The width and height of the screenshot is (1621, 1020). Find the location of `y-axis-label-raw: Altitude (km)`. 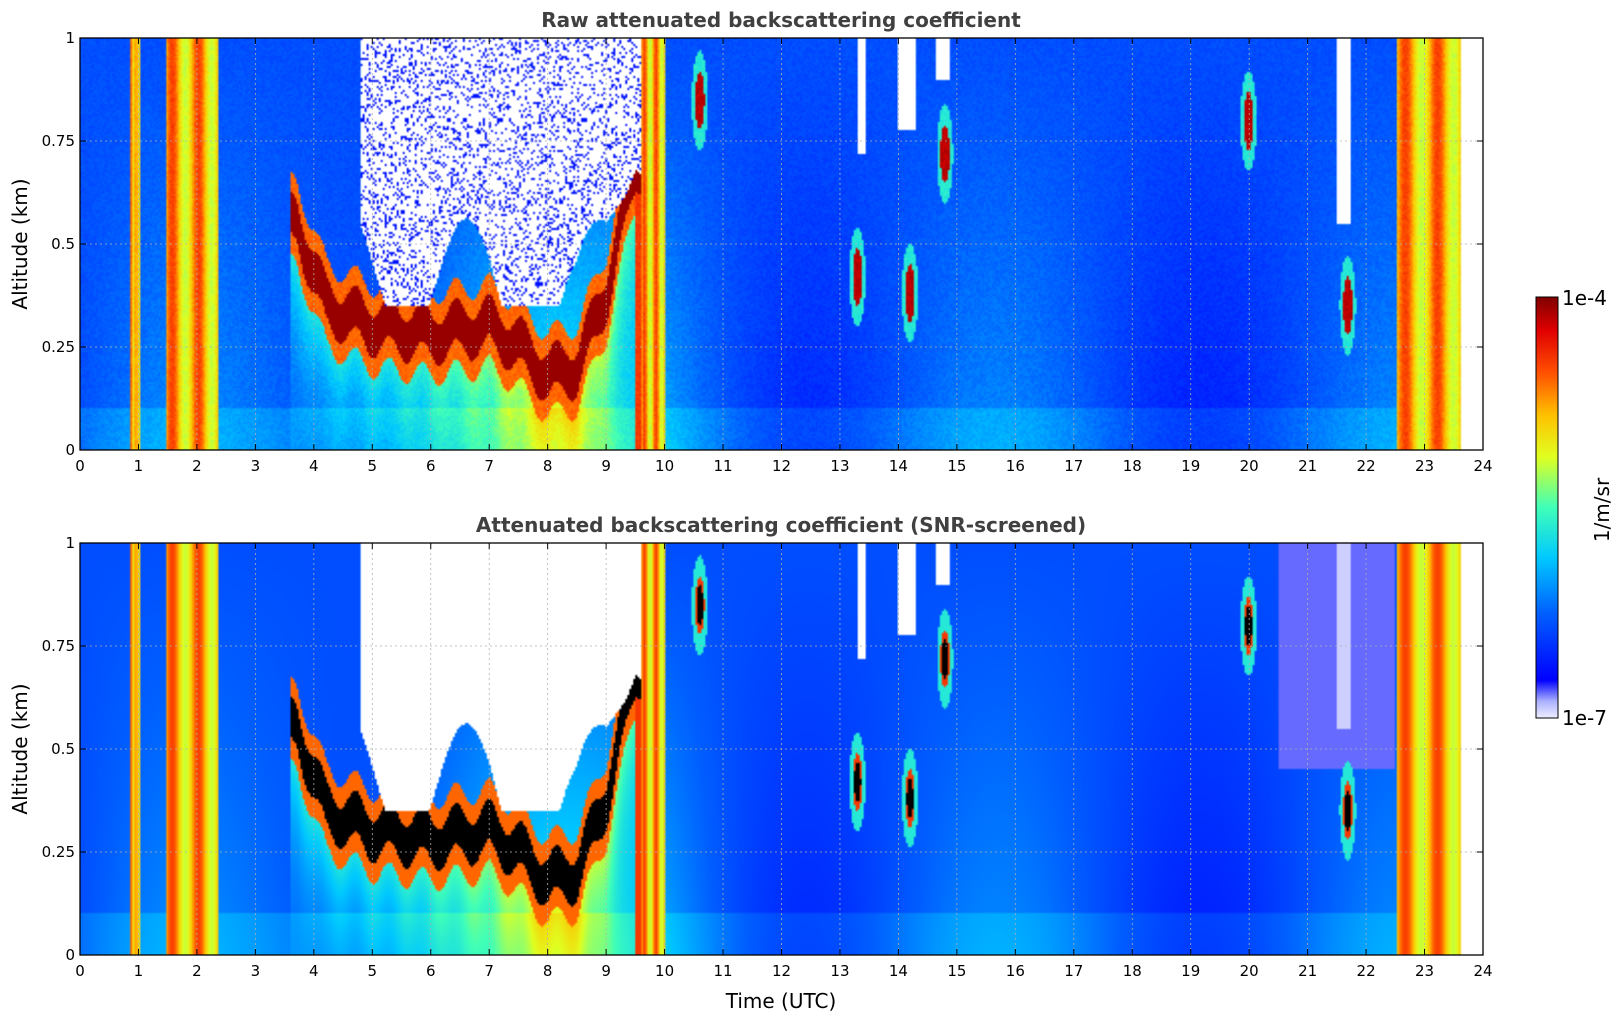

y-axis-label-raw: Altitude (km) is located at coordinates (20, 243).